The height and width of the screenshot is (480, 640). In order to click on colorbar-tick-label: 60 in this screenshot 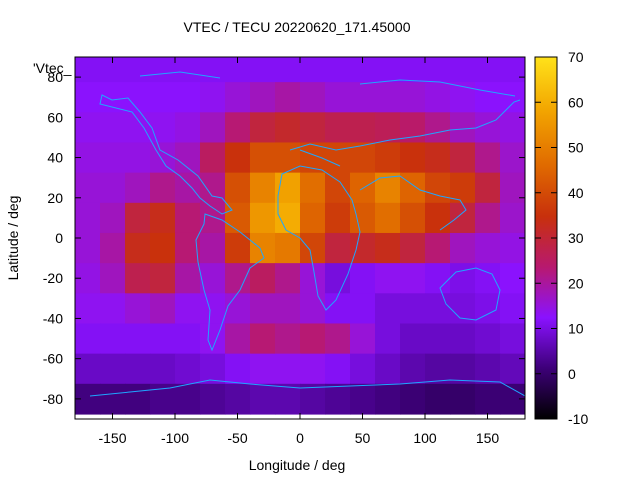, I will do `click(576, 102)`.